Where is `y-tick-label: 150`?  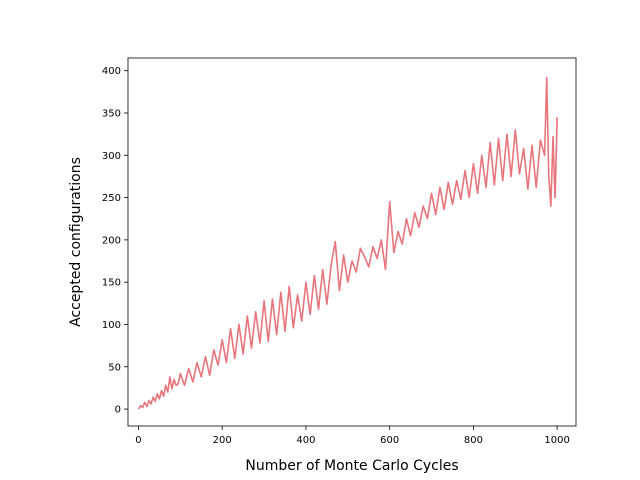
y-tick-label: 150 is located at coordinates (111, 283).